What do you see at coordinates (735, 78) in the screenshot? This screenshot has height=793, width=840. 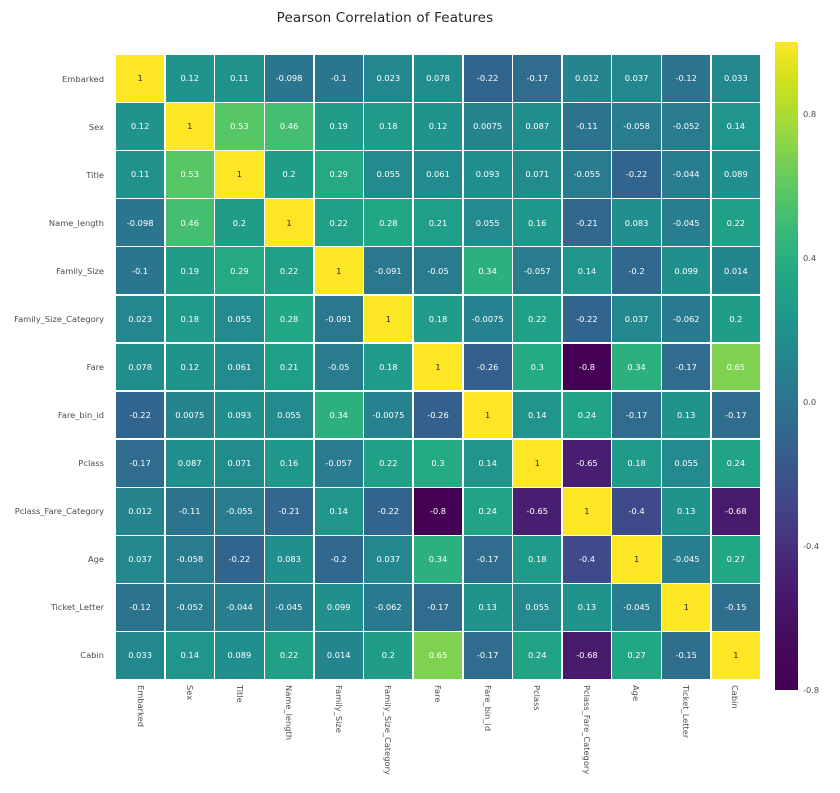 I see `heatmap-cell: 0.033` at bounding box center [735, 78].